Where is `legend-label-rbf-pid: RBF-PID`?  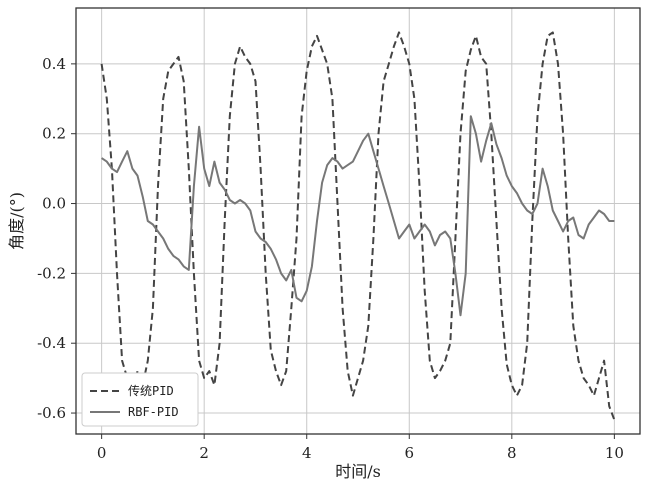
legend-label-rbf-pid: RBF-PID is located at coordinates (153, 412).